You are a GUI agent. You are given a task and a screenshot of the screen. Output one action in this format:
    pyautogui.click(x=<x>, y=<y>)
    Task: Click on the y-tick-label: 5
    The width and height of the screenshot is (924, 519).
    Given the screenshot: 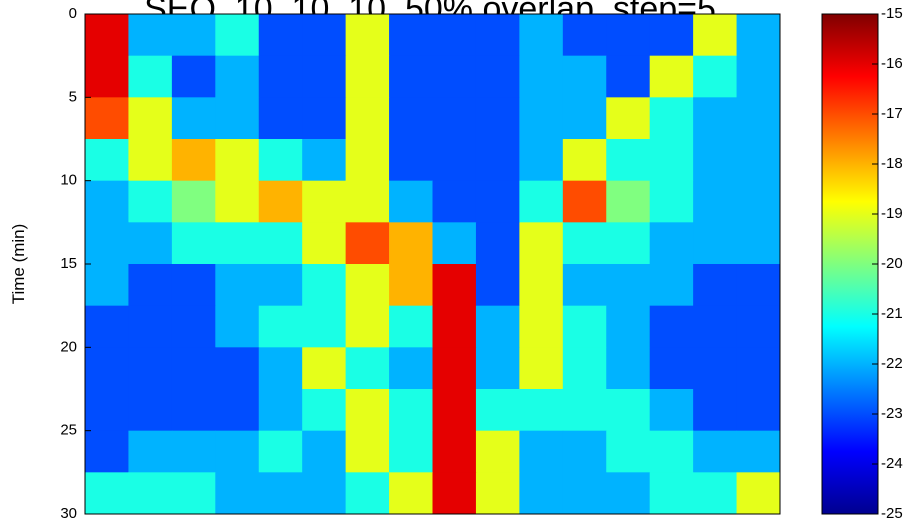 What is the action you would take?
    pyautogui.click(x=73, y=96)
    